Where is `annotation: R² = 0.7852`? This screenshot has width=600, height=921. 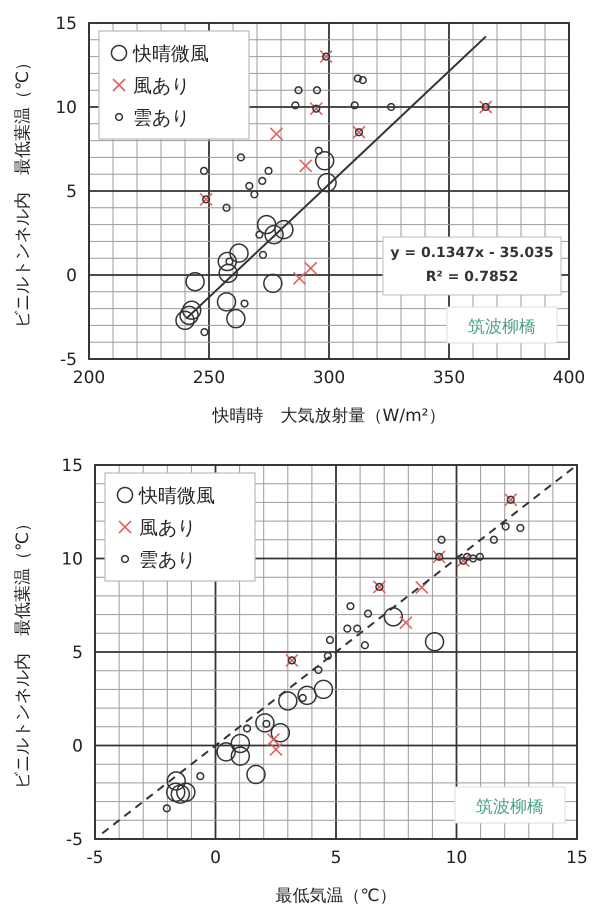
annotation: R² = 0.7852 is located at coordinates (472, 277).